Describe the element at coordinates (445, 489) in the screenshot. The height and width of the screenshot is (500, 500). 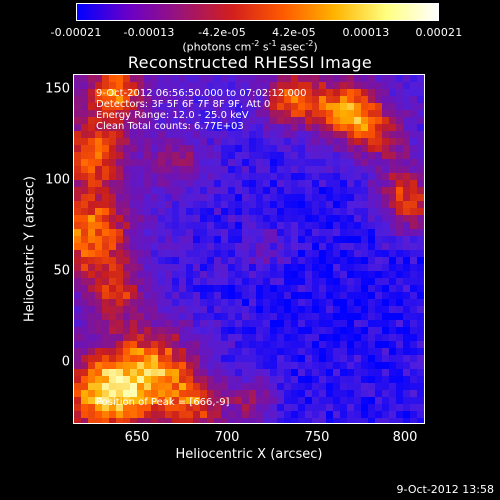
I see `timestamp: 9-Oct-2012 13:58` at that location.